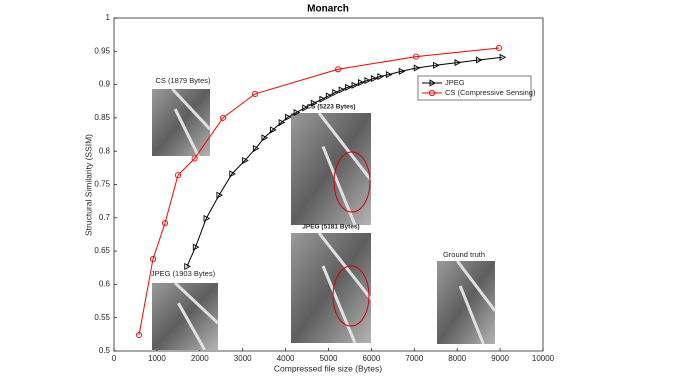  Describe the element at coordinates (330, 227) in the screenshot. I see `annotation: JPEG (5181 Bytes)` at that location.